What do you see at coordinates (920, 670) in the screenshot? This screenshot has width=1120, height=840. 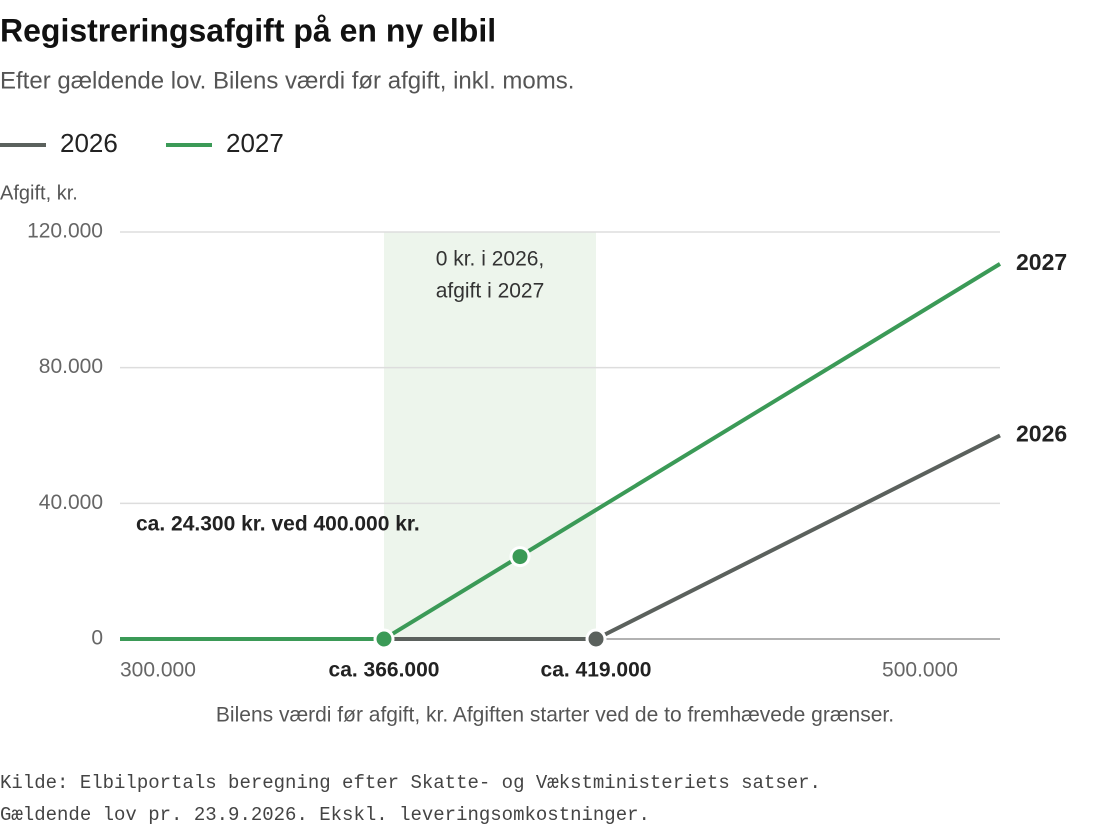 I see `x-tick-label: 500.000` at bounding box center [920, 670].